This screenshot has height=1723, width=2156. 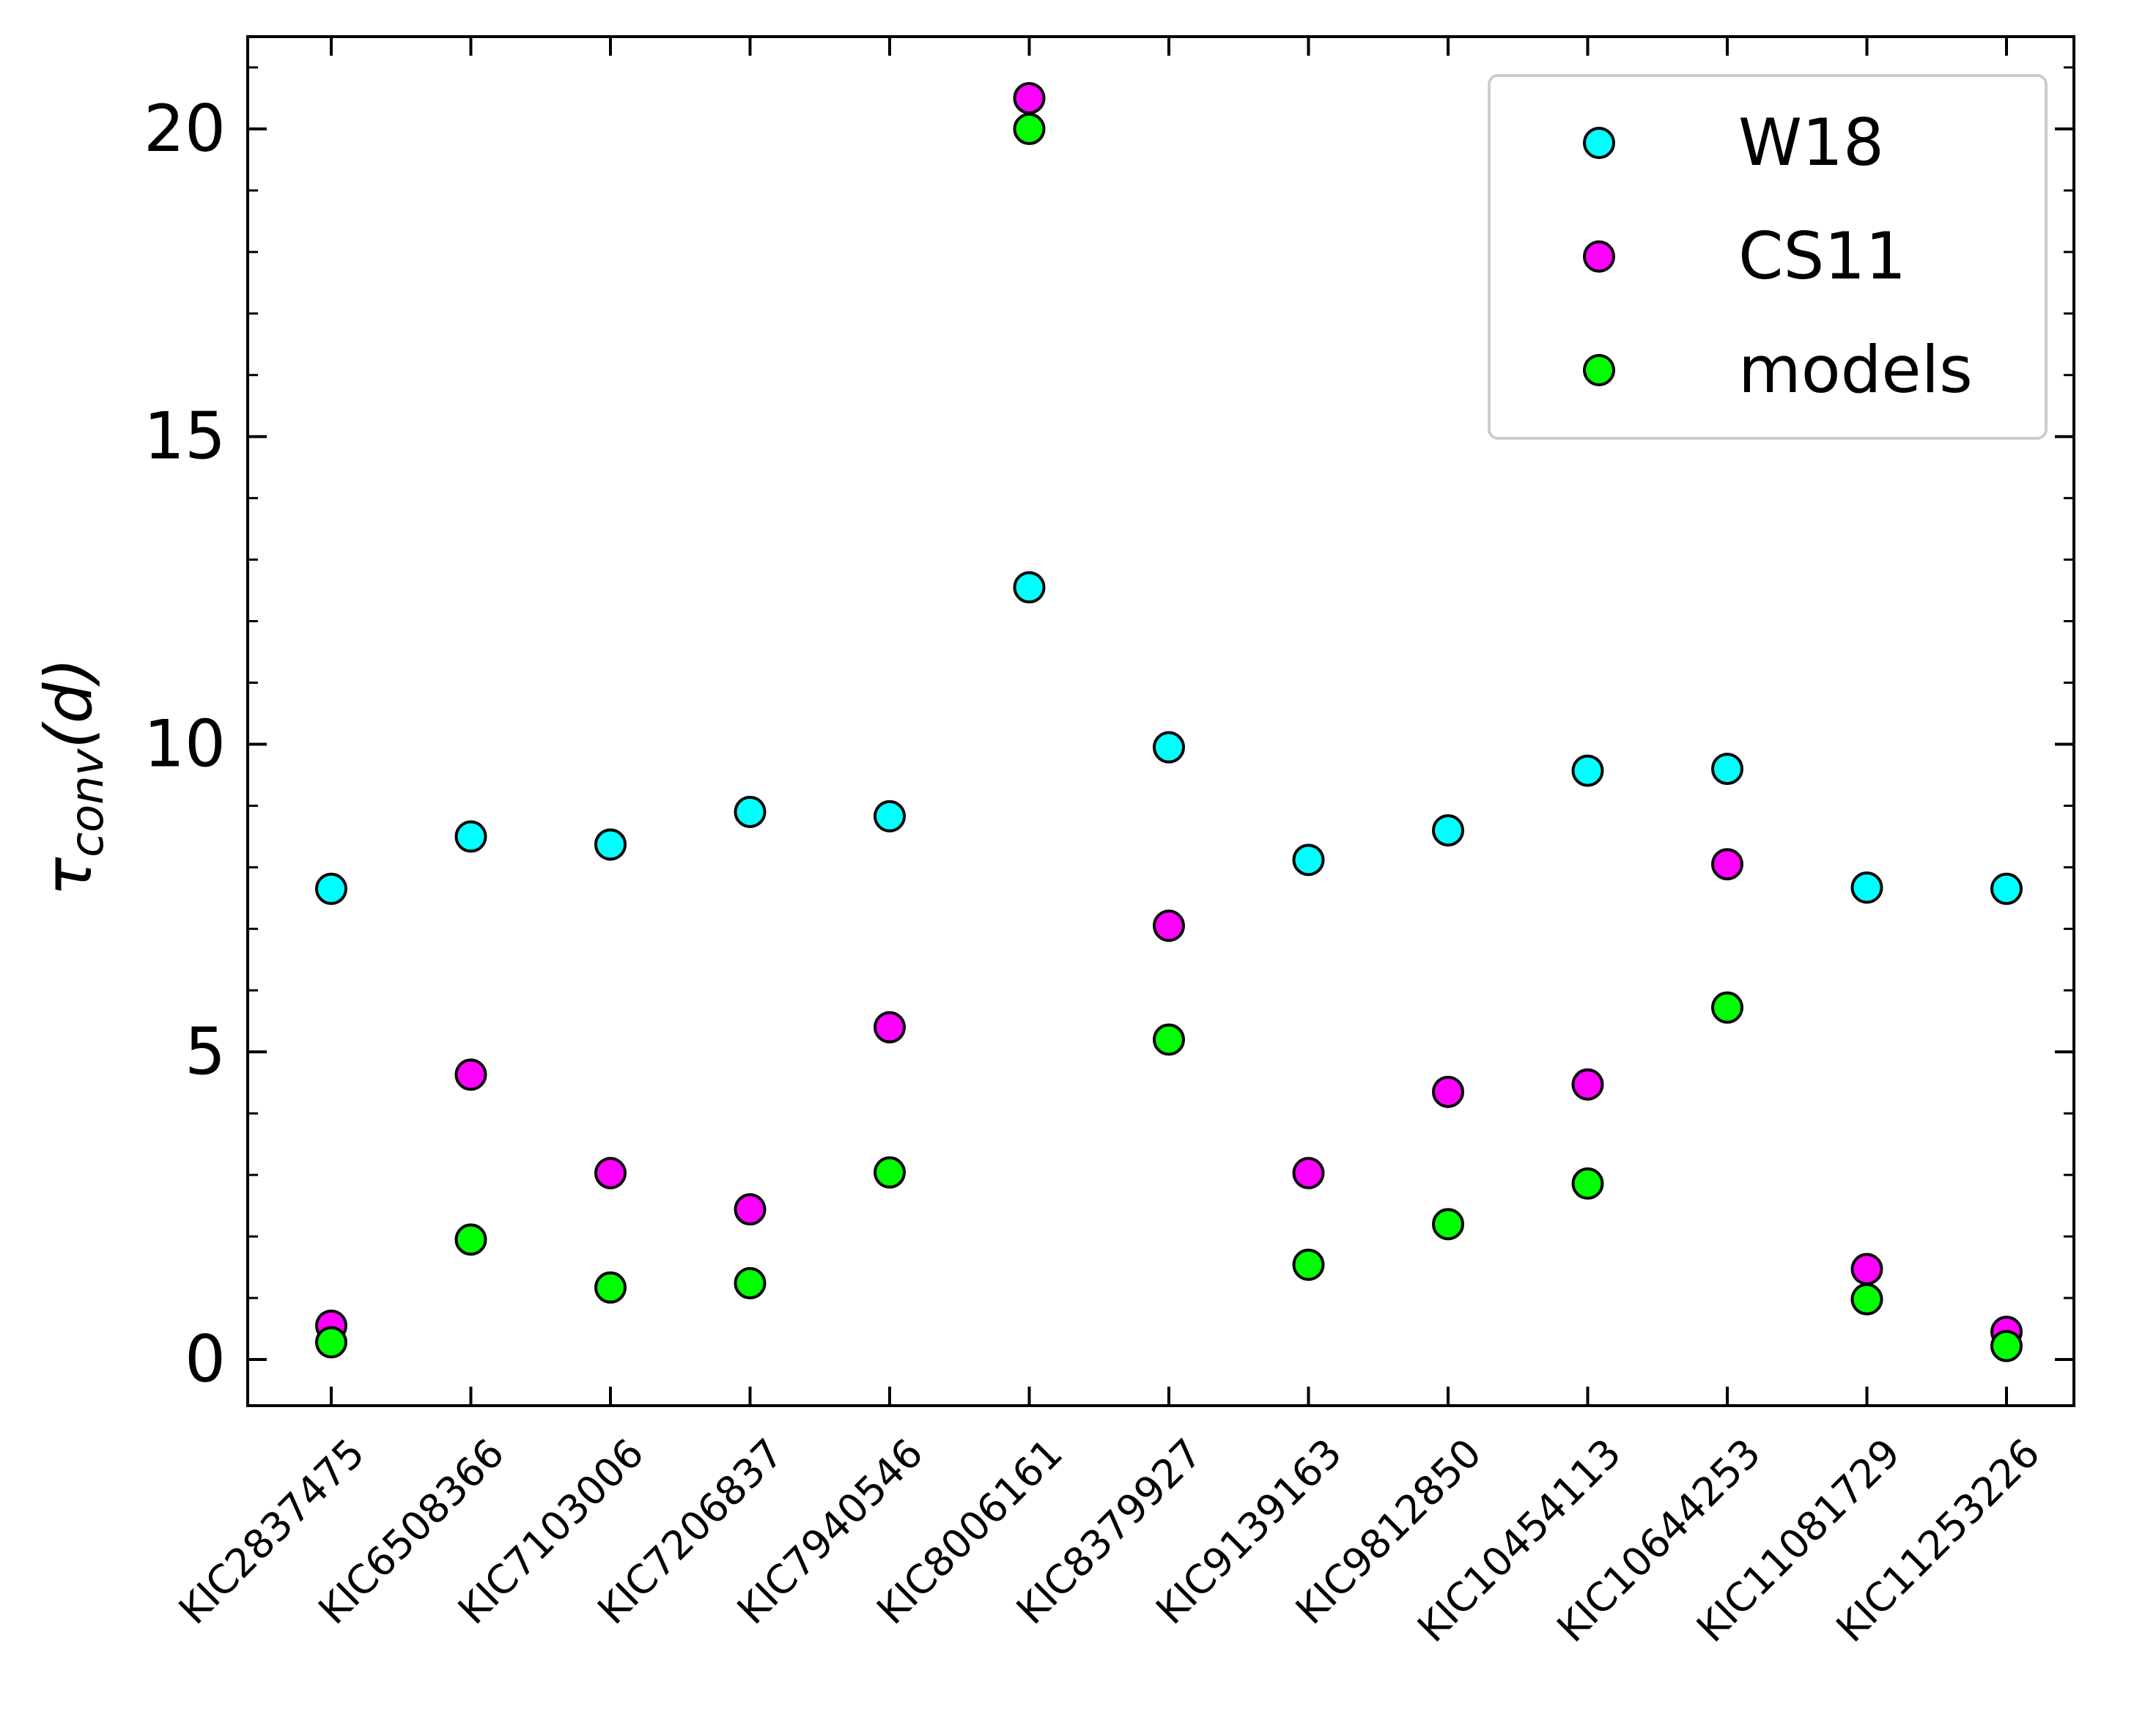 I want to click on legend-items: W18 CS11 models, so click(x=1778, y=256).